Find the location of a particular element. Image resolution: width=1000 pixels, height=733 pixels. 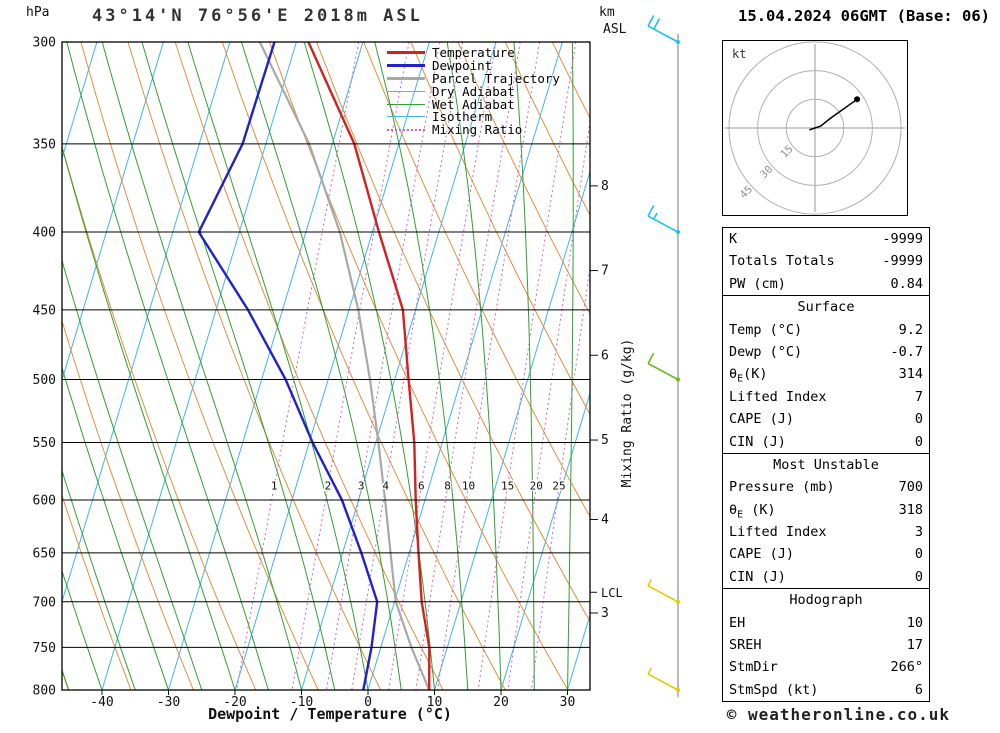

km-tick-label: 4 is located at coordinates (605, 519).